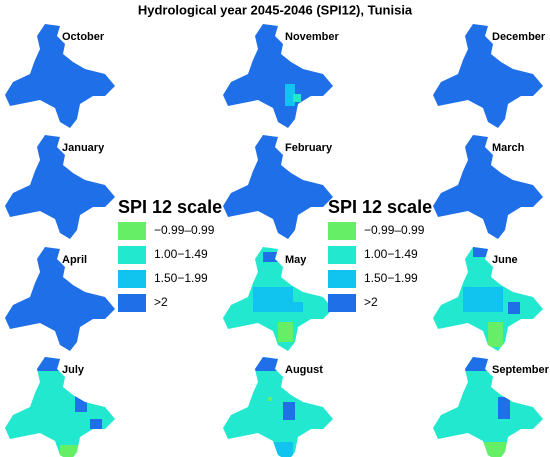  What do you see at coordinates (505, 260) in the screenshot?
I see `month-label: June` at bounding box center [505, 260].